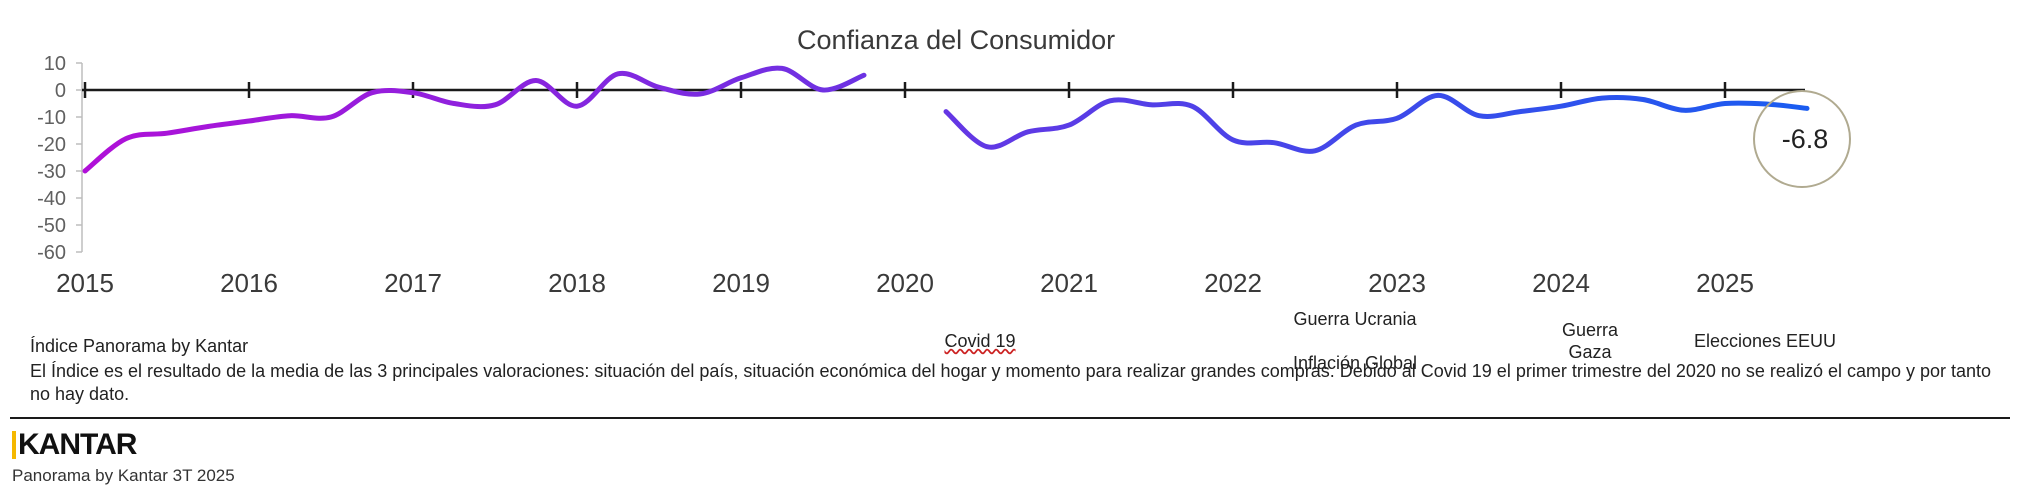 This screenshot has width=2020, height=490. I want to click on y-tick-label: -50, so click(51, 226).